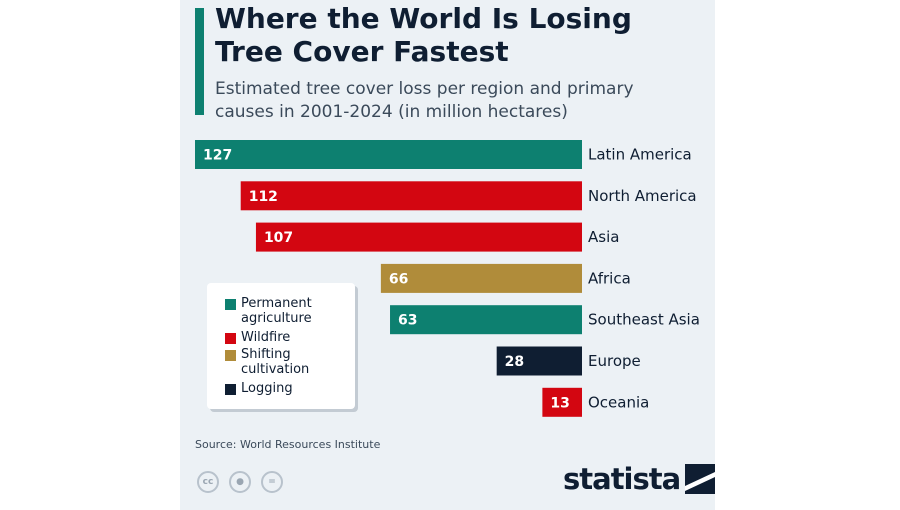 This screenshot has width=900, height=510. I want to click on bar-value-label: 63, so click(407, 321).